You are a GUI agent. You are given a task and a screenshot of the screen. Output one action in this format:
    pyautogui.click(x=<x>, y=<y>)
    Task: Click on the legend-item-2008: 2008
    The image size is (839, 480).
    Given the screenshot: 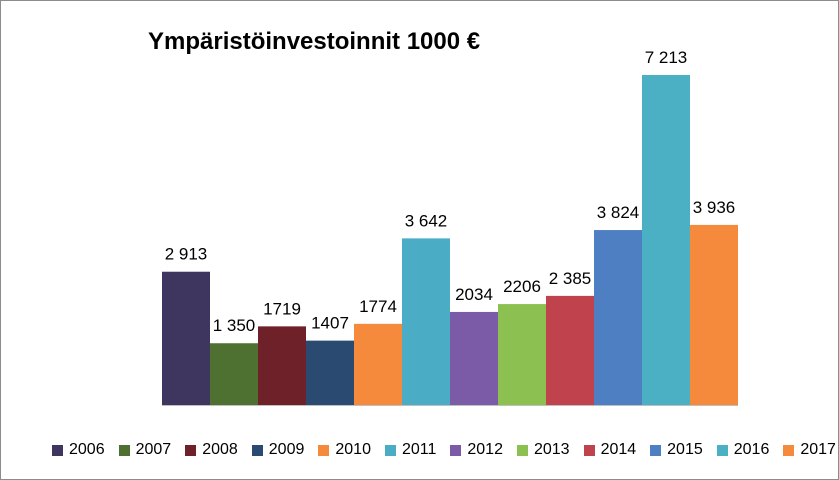 What is the action you would take?
    pyautogui.click(x=211, y=450)
    